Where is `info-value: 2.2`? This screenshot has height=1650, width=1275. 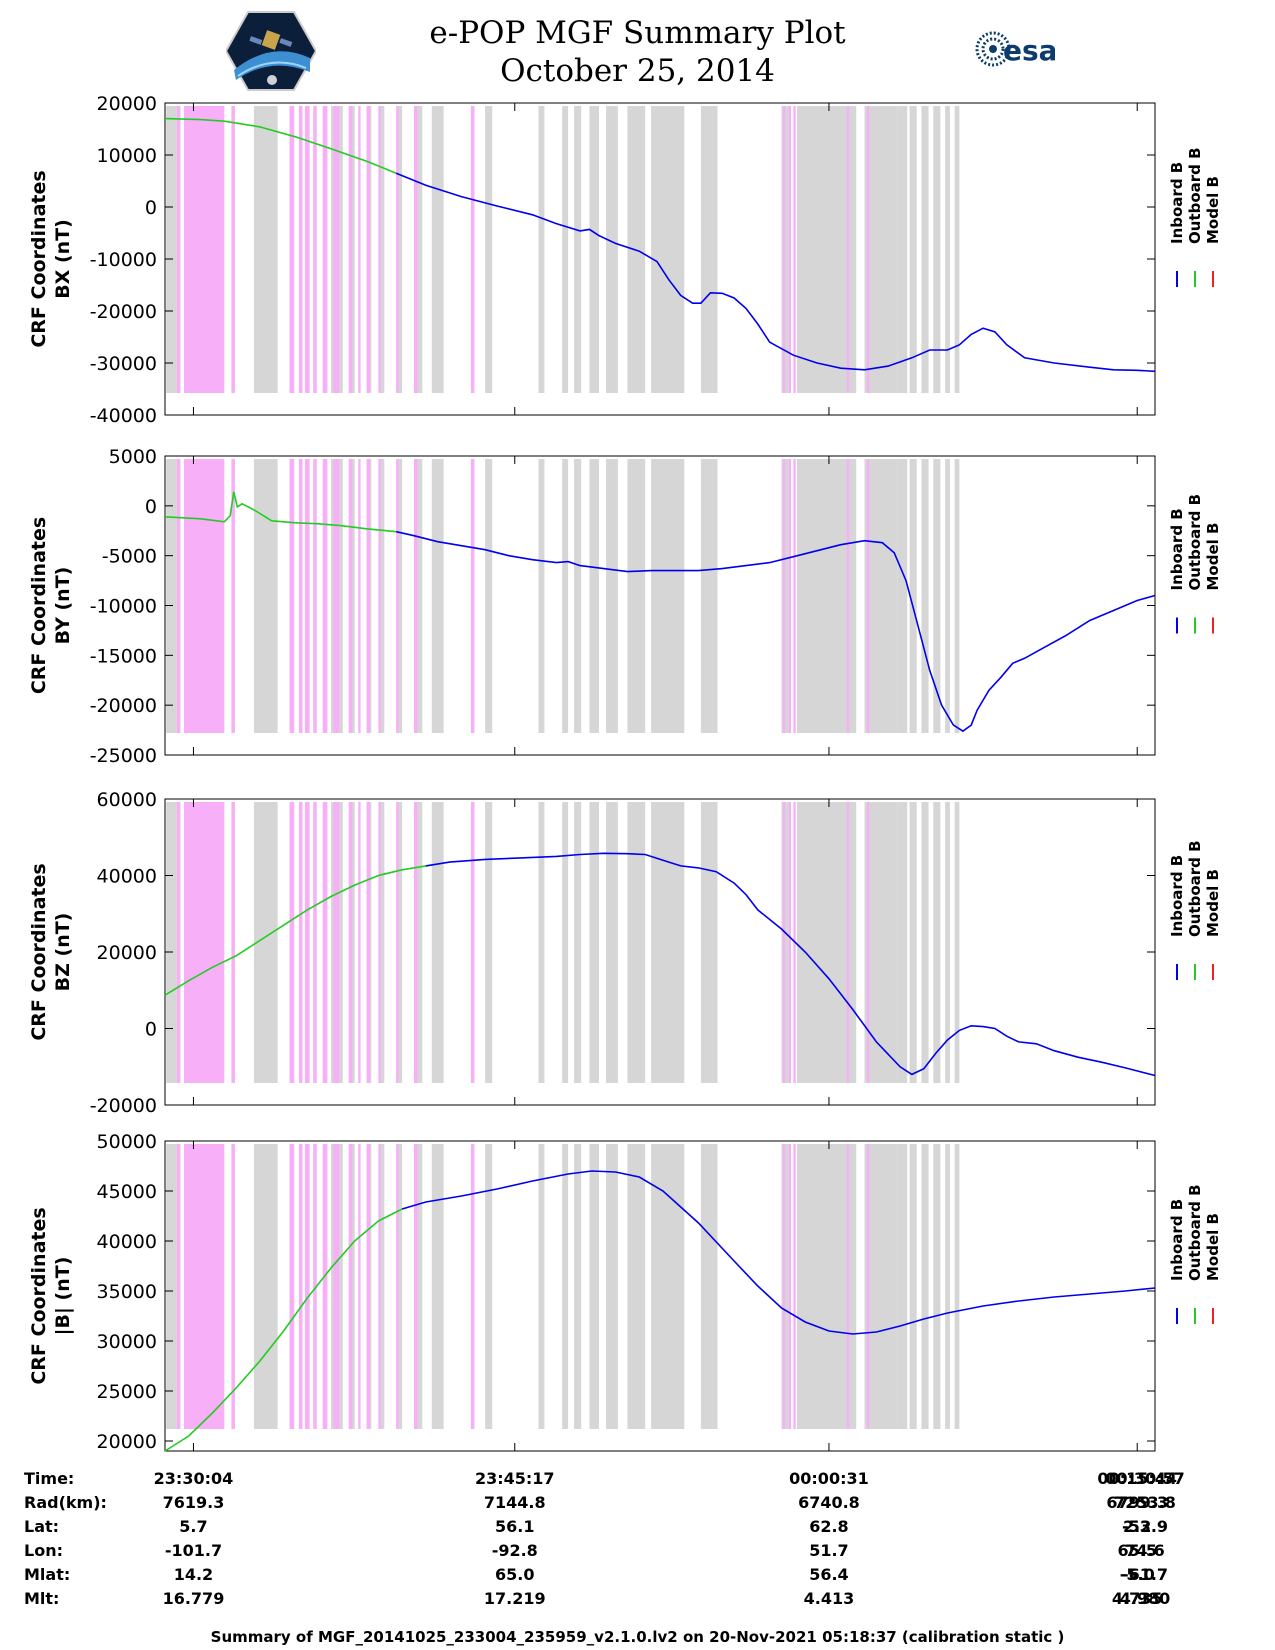
info-value: 2.2 is located at coordinates (1137, 1526).